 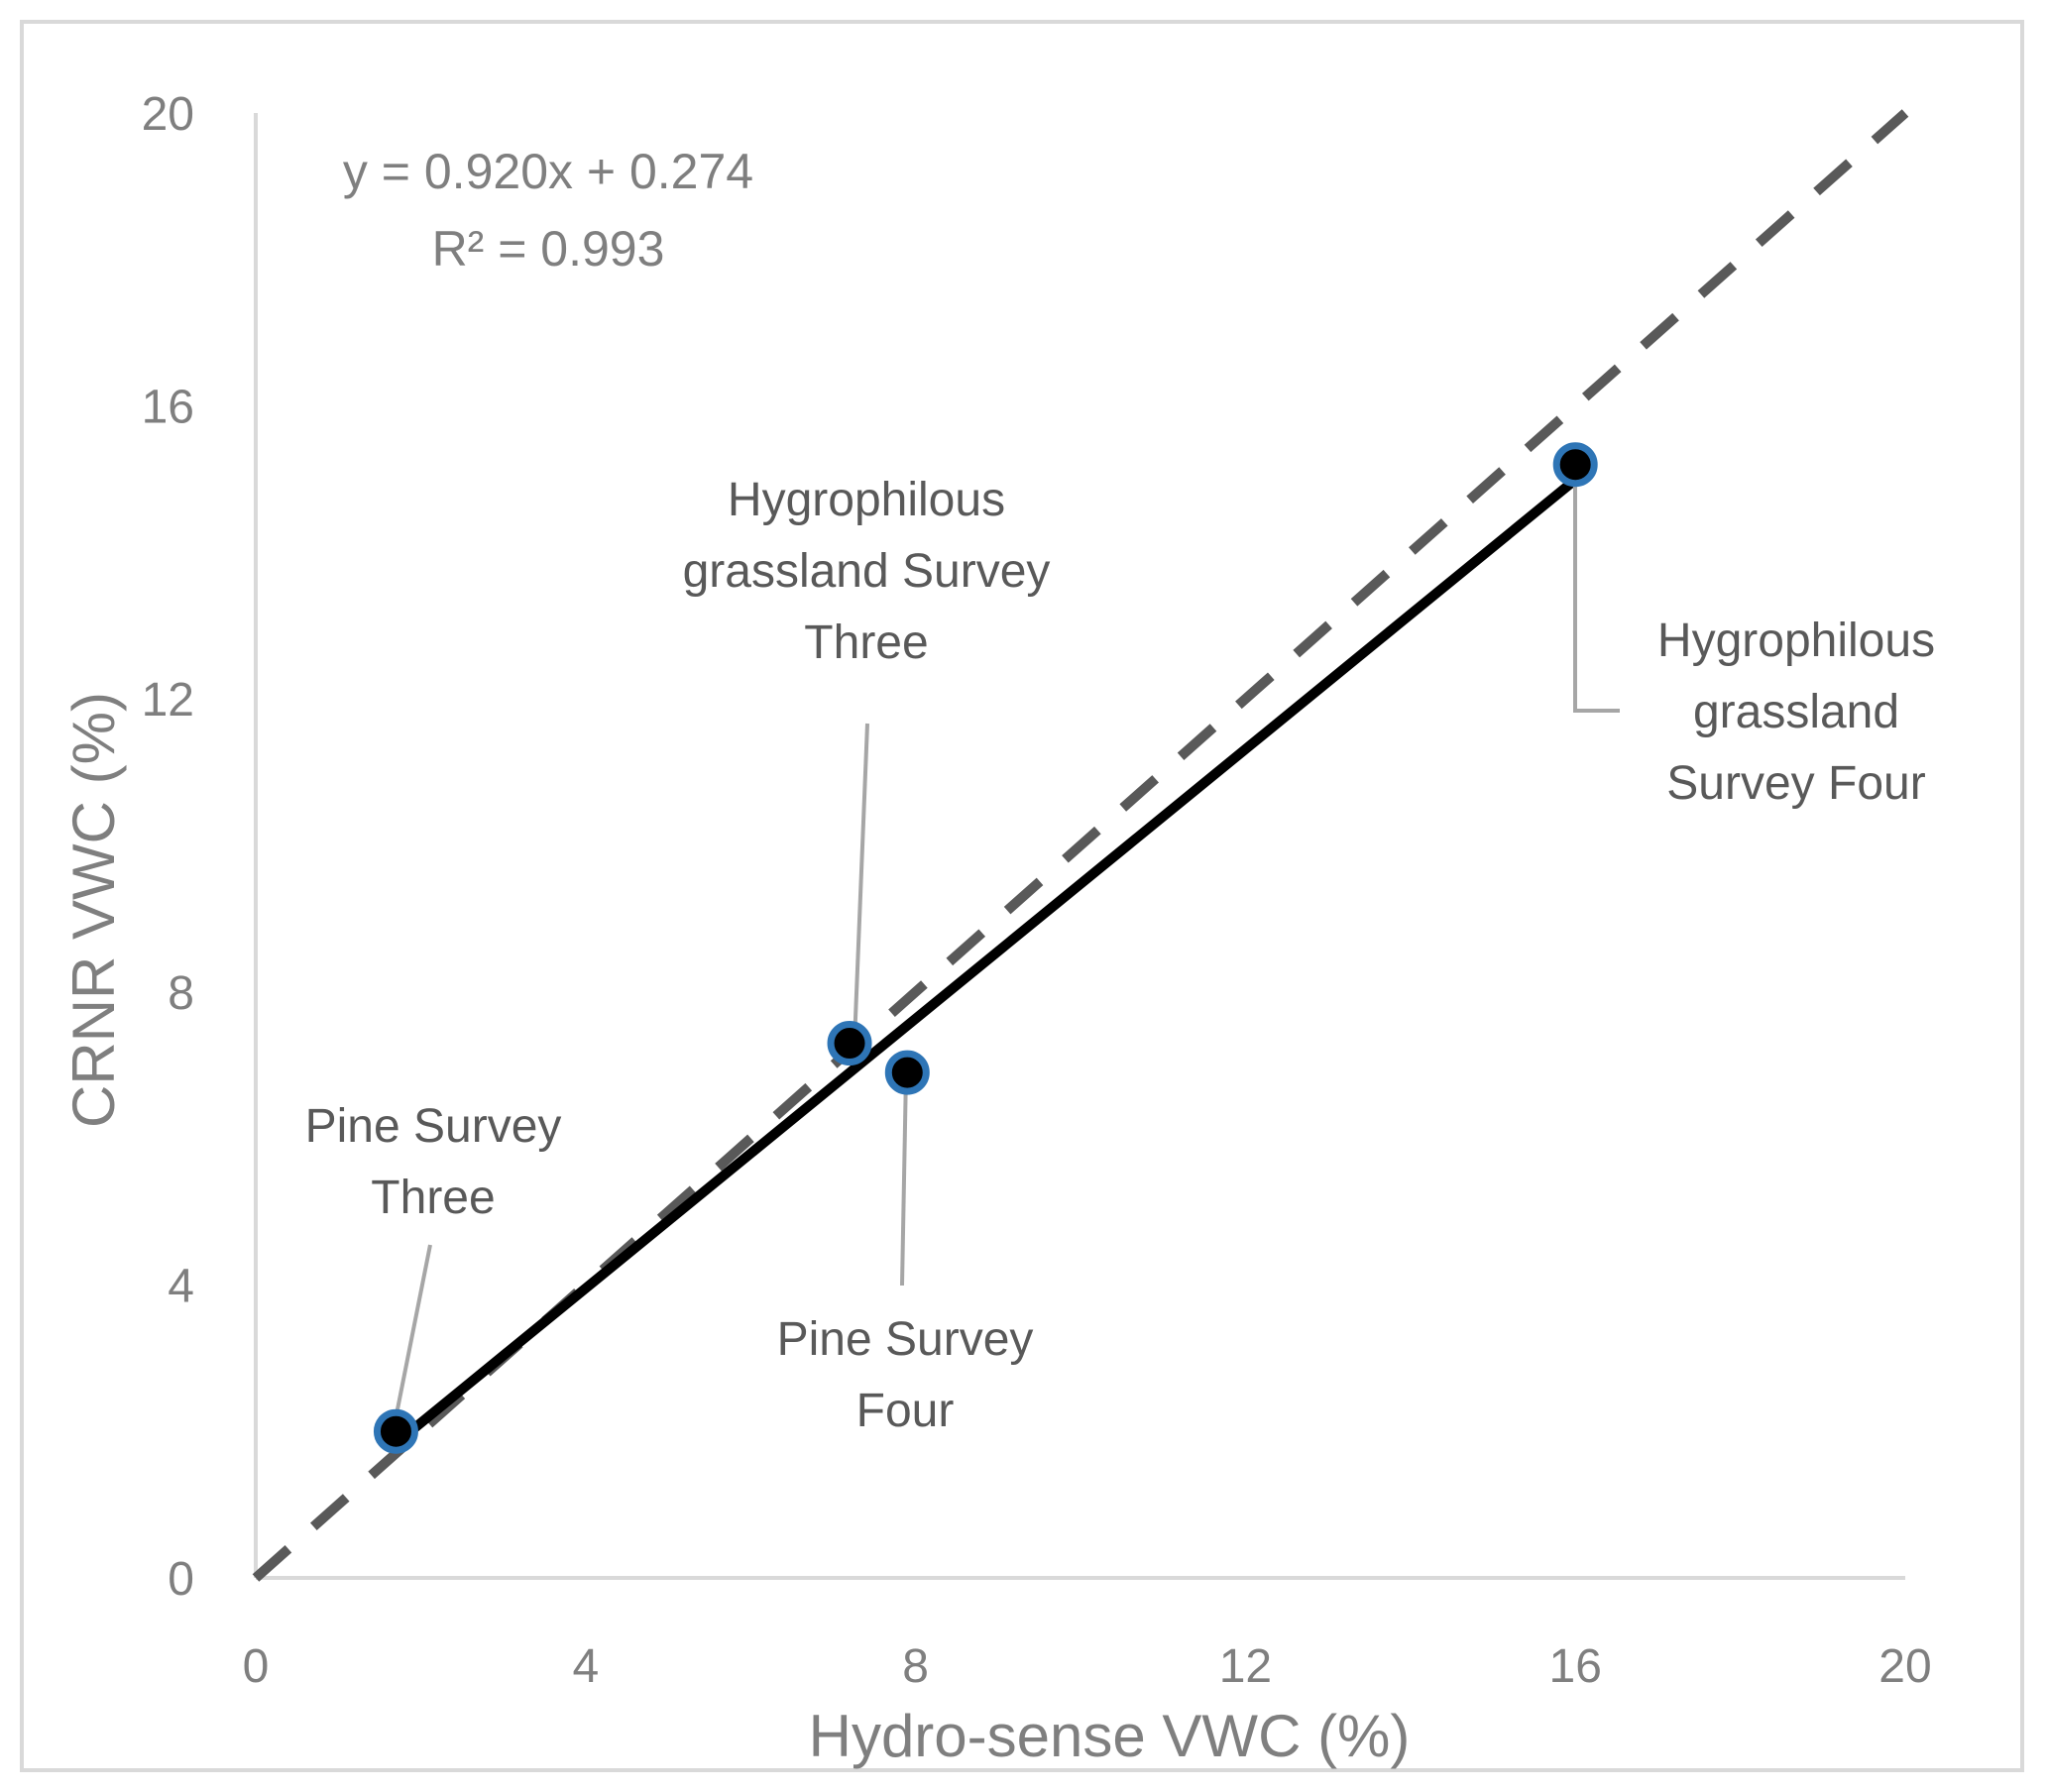 What do you see at coordinates (548, 249) in the screenshot?
I see `trendline-r2: R² = 0.993` at bounding box center [548, 249].